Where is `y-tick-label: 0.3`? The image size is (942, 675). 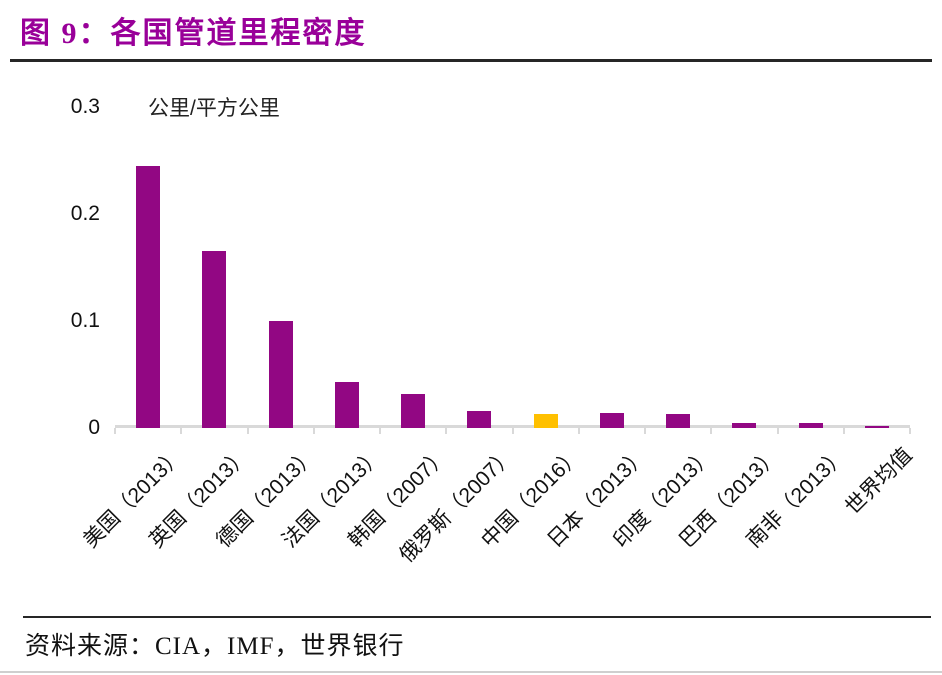
y-tick-label: 0.3 is located at coordinates (85, 106).